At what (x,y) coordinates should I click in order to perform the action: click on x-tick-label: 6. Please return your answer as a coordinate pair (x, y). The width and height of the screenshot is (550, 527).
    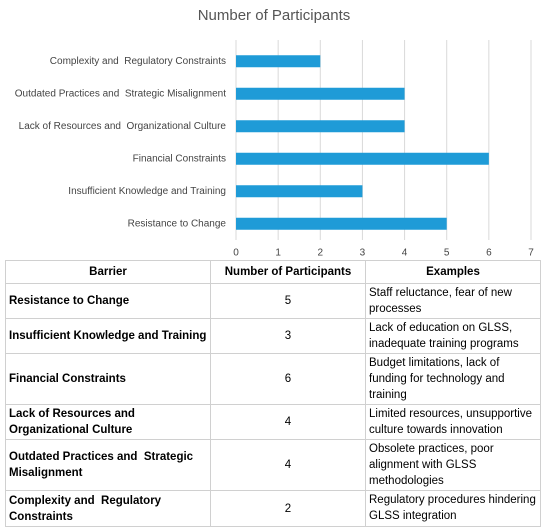
    Looking at the image, I should click on (489, 253).